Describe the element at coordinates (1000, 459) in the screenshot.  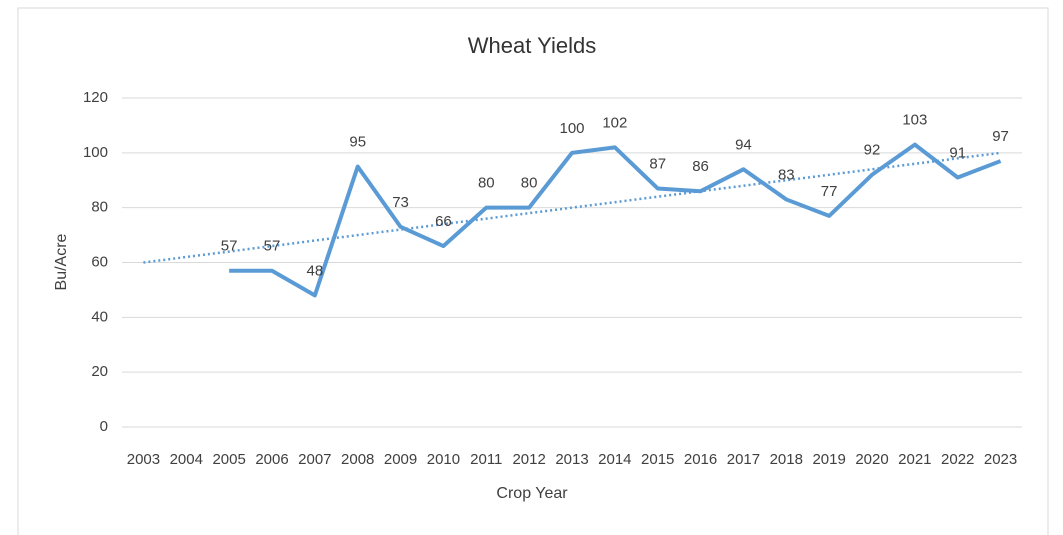
I see `x-tick-label: 2023` at that location.